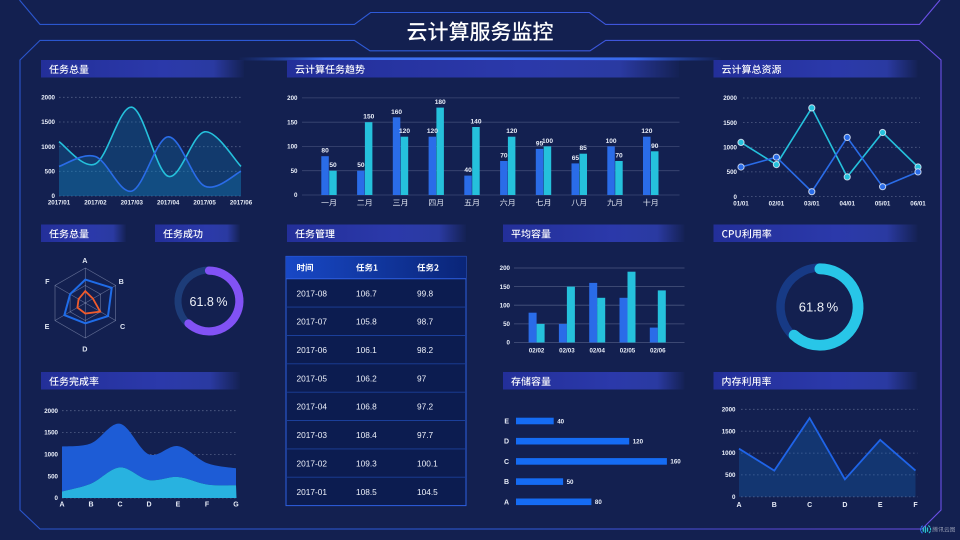  Describe the element at coordinates (427, 463) in the screenshot. I see `svg-text: 100.1` at that location.